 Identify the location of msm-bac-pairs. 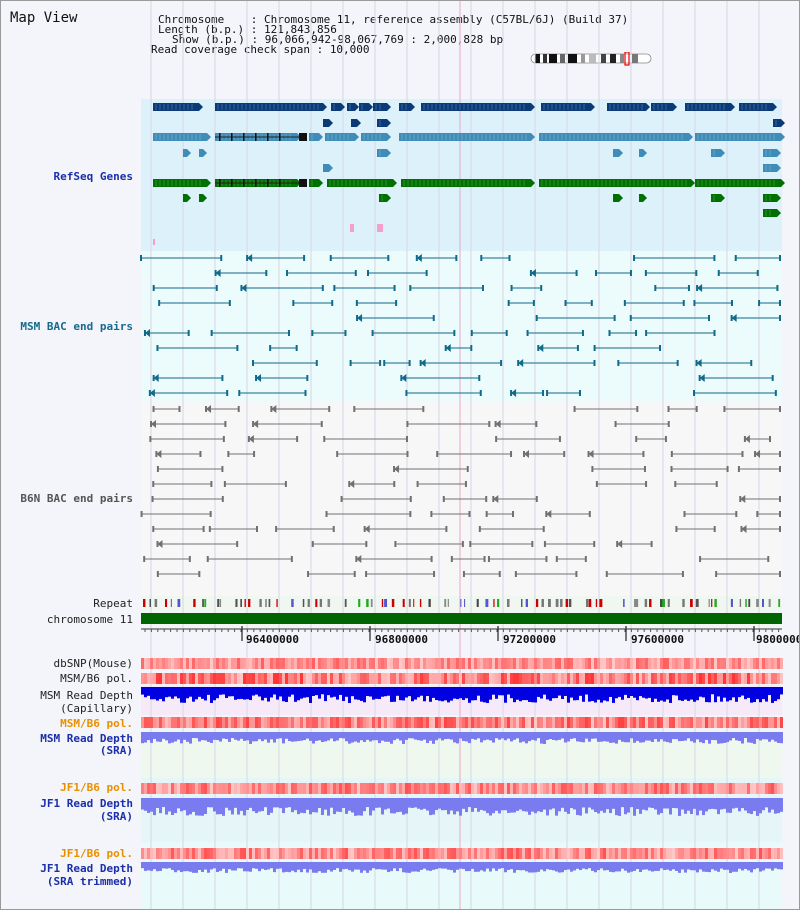
(460, 325).